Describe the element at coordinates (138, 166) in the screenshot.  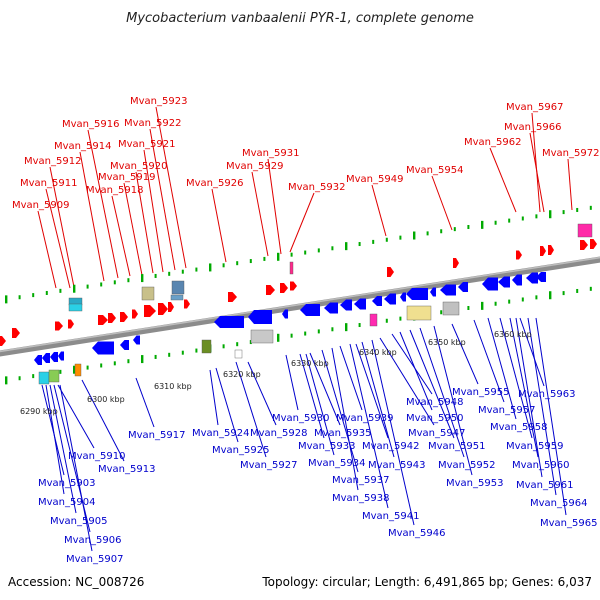
I see `forward-gene-label: Mvan_5920` at that location.